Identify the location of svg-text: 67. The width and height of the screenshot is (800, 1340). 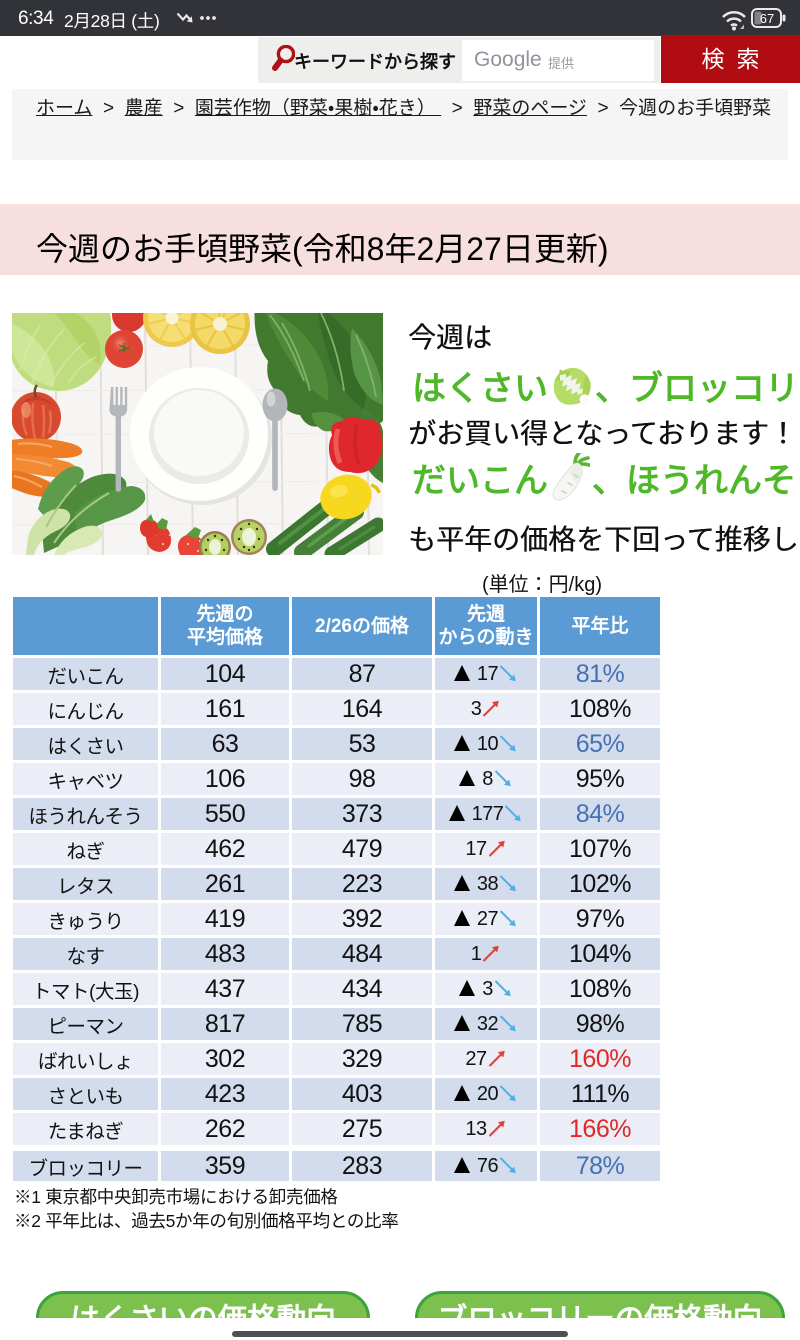
(767, 18).